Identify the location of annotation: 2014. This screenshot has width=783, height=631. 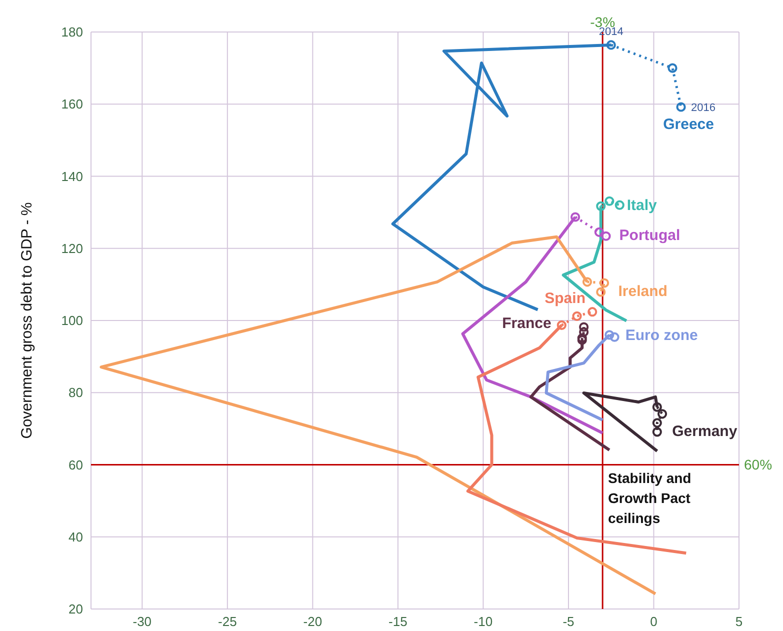
(611, 32).